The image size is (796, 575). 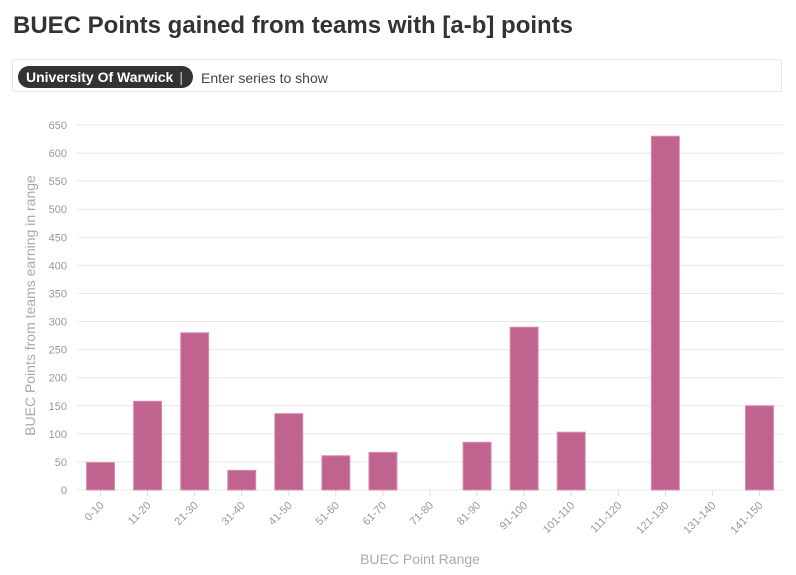 What do you see at coordinates (58, 182) in the screenshot?
I see `y-tick-label: 550` at bounding box center [58, 182].